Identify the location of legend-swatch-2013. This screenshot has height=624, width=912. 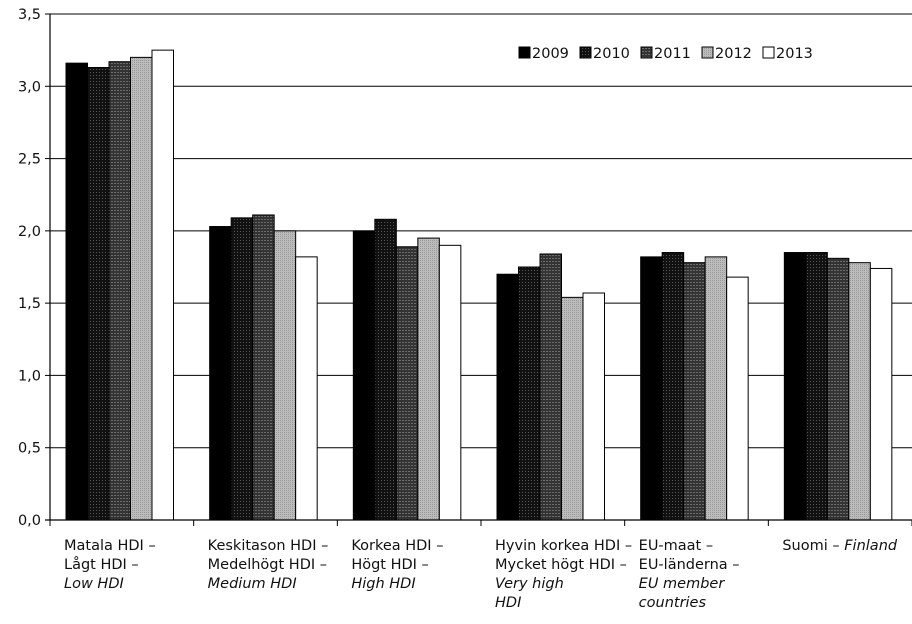
(768, 52).